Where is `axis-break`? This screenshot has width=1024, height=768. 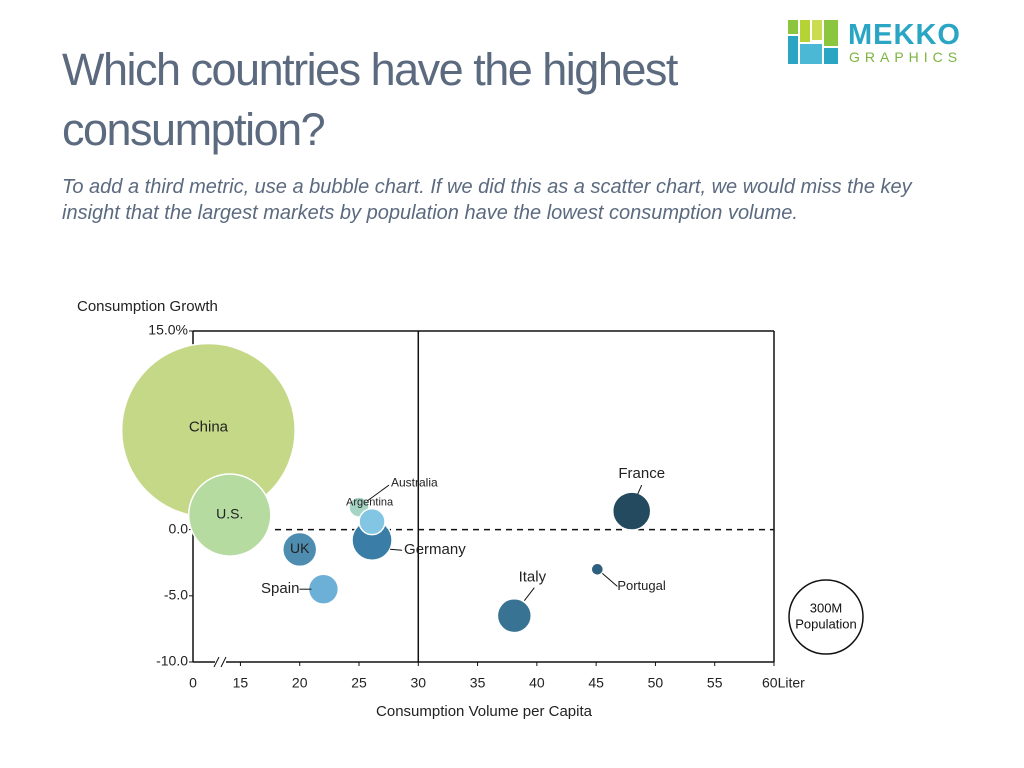 axis-break is located at coordinates (220, 662).